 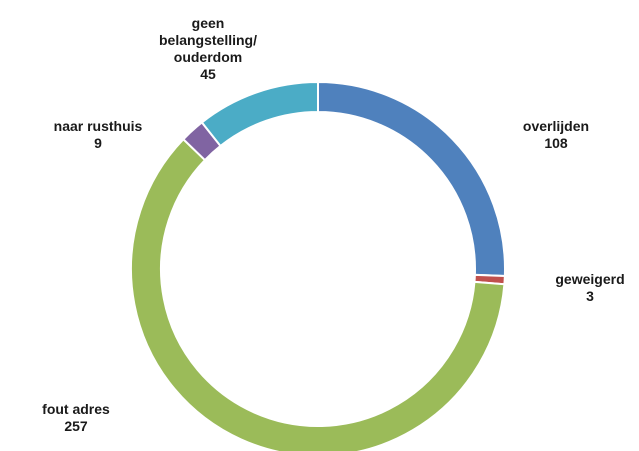 I want to click on slice-name: naar rusthuis, so click(x=98, y=126).